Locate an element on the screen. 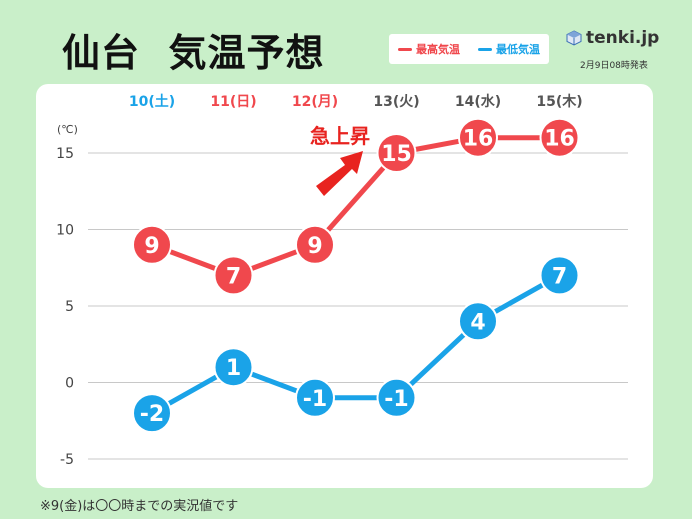 The image size is (692, 519). brand-name: tenki.jp is located at coordinates (623, 38).